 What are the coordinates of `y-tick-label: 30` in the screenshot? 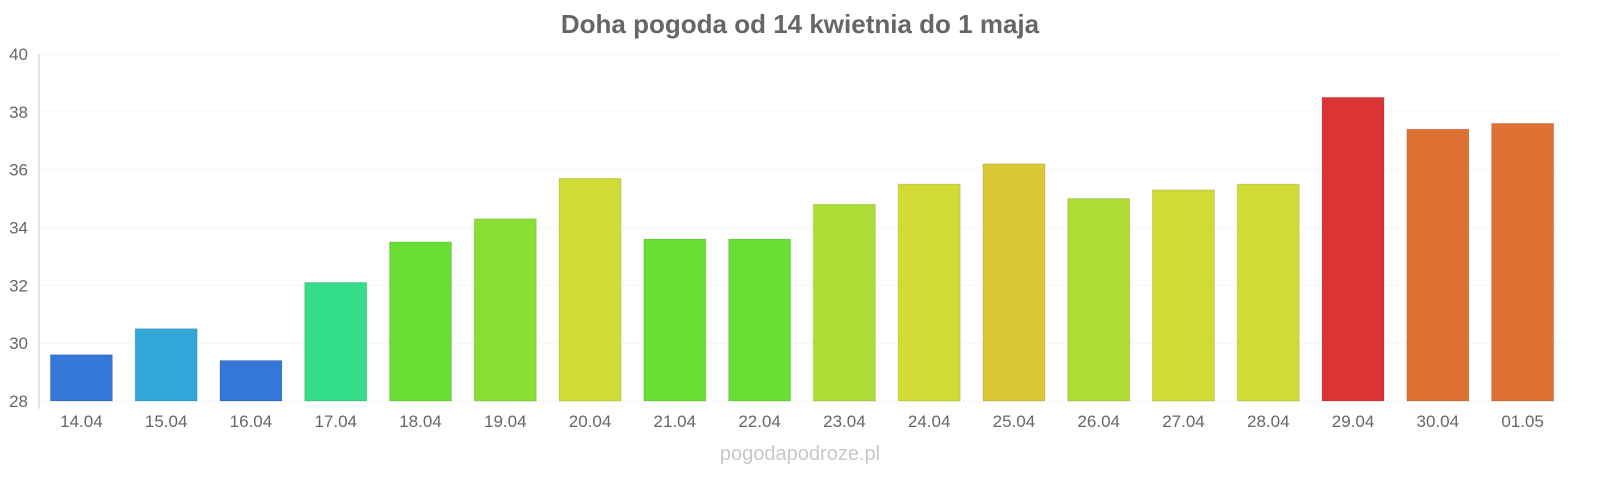 It's located at (18, 343).